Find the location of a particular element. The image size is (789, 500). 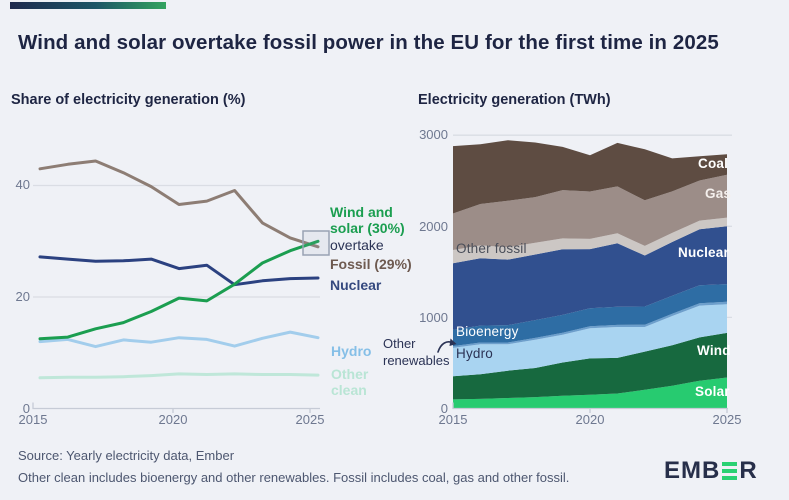

wind-solar-label: Wind and solar (30%) is located at coordinates (367, 220).